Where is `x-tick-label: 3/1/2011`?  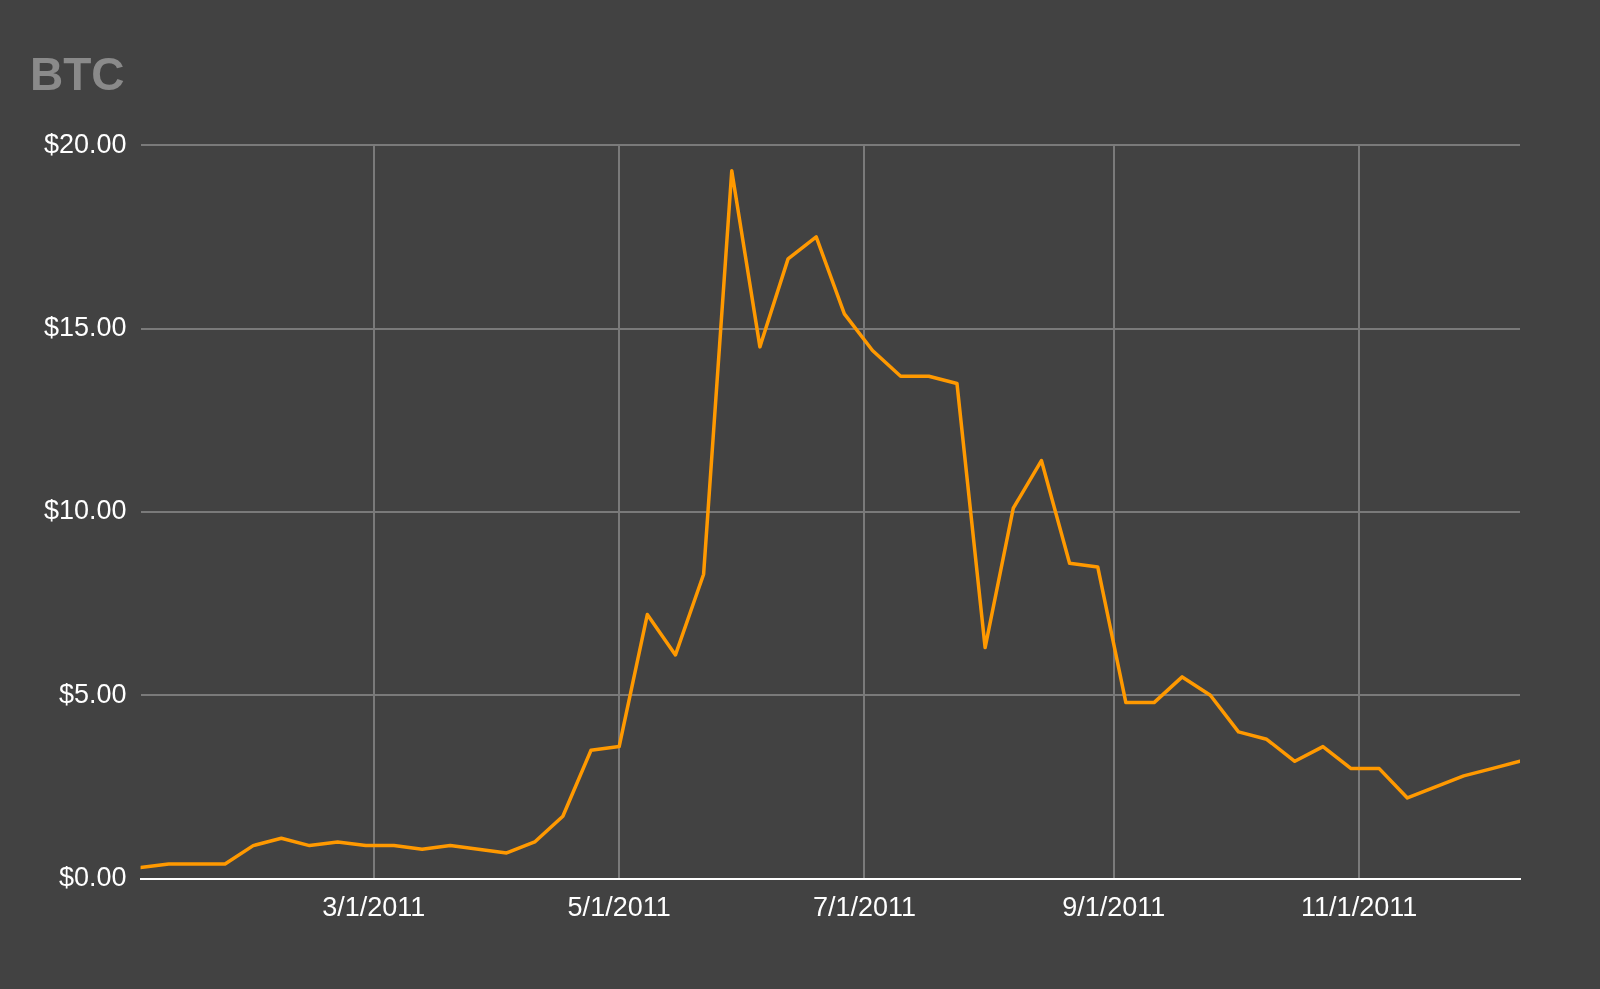
x-tick-label: 3/1/2011 is located at coordinates (374, 907).